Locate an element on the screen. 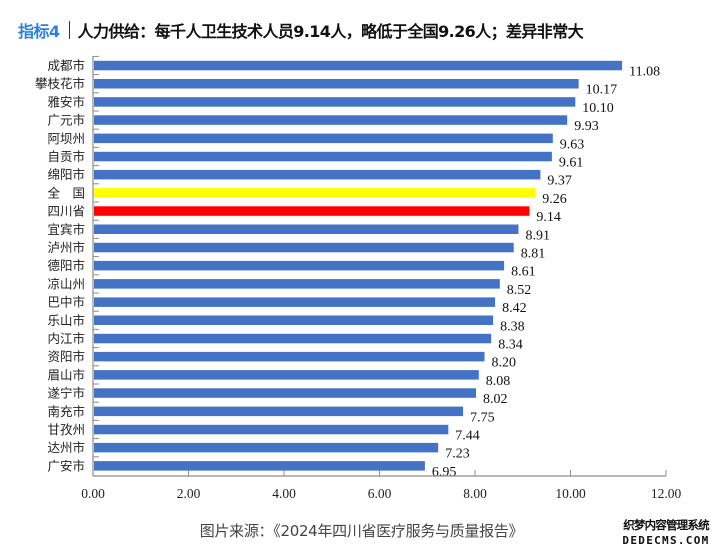 The width and height of the screenshot is (723, 557). data-label: 10.17 is located at coordinates (602, 90).